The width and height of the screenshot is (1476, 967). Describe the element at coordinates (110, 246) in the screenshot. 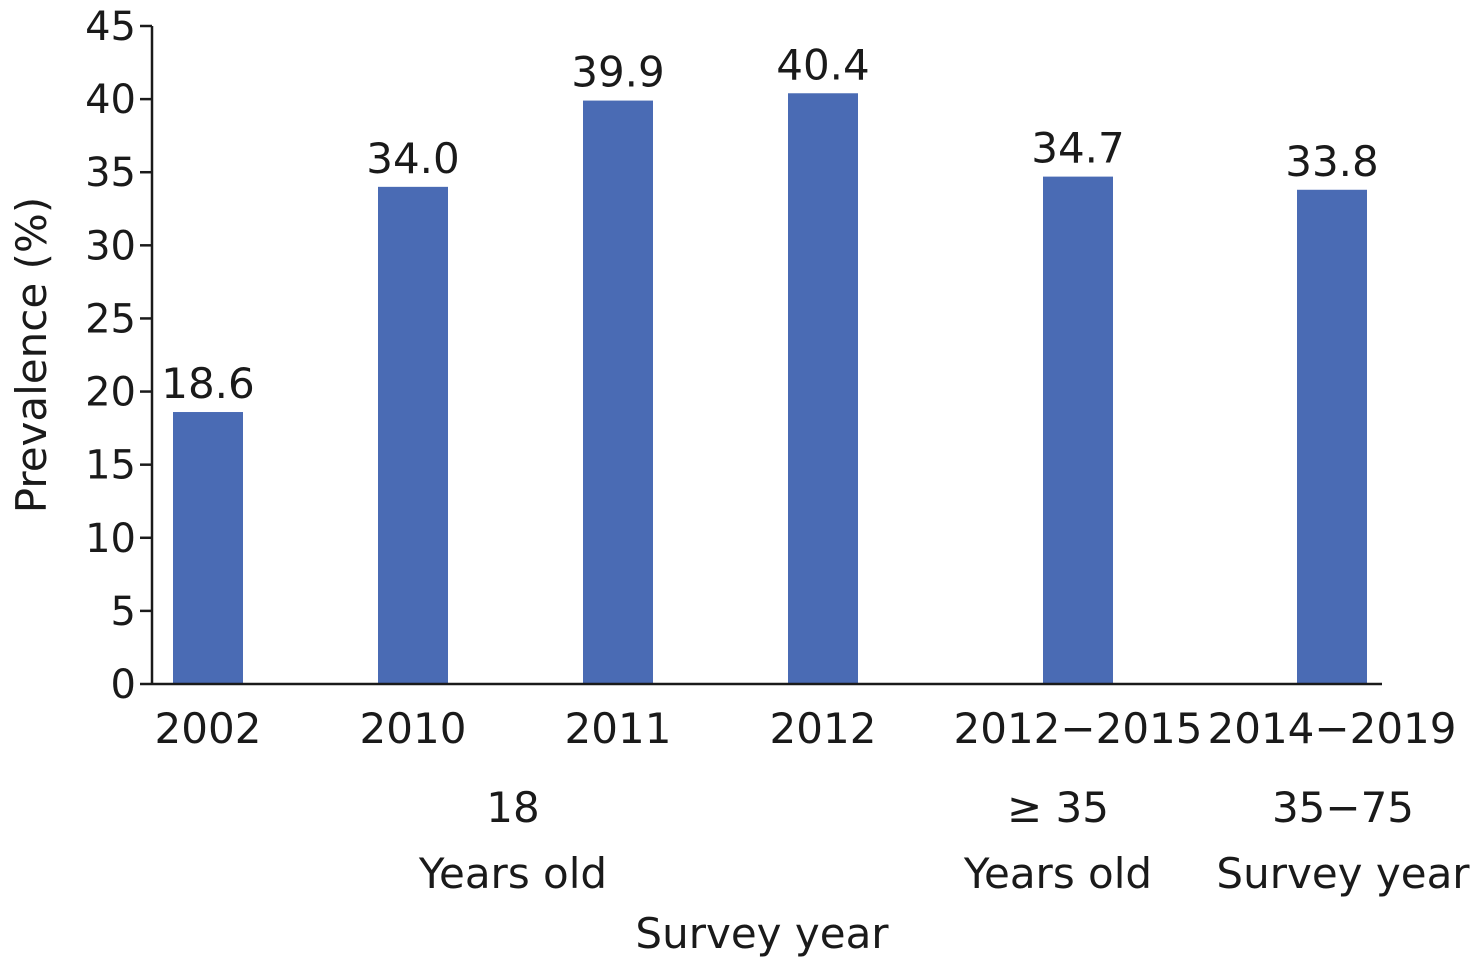

I see `y-tick-label: 30` at that location.